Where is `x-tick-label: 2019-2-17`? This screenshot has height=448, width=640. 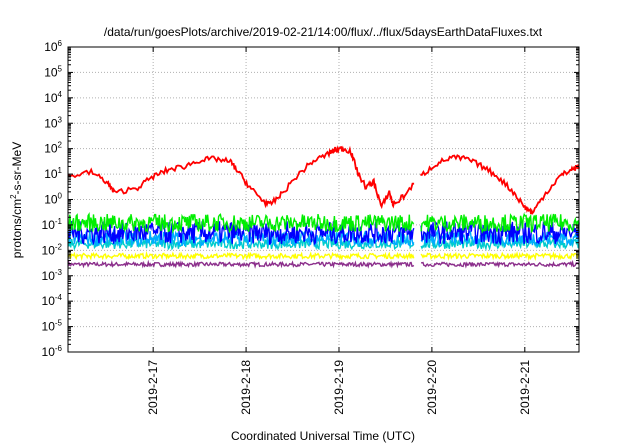
x-tick-label: 2019-2-17 is located at coordinates (153, 387).